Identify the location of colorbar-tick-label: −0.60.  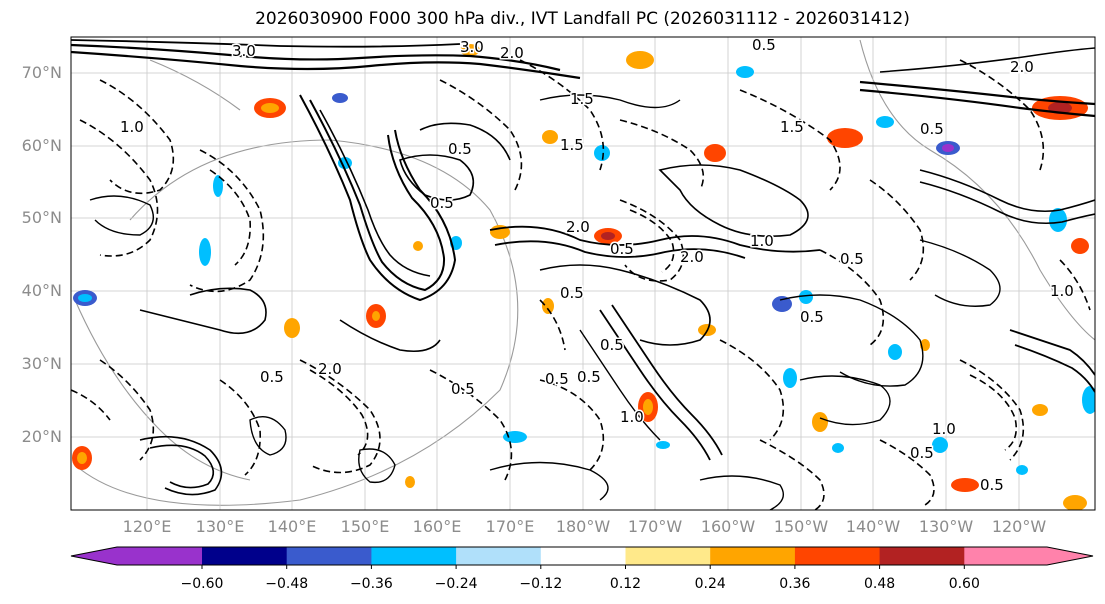
(202, 584).